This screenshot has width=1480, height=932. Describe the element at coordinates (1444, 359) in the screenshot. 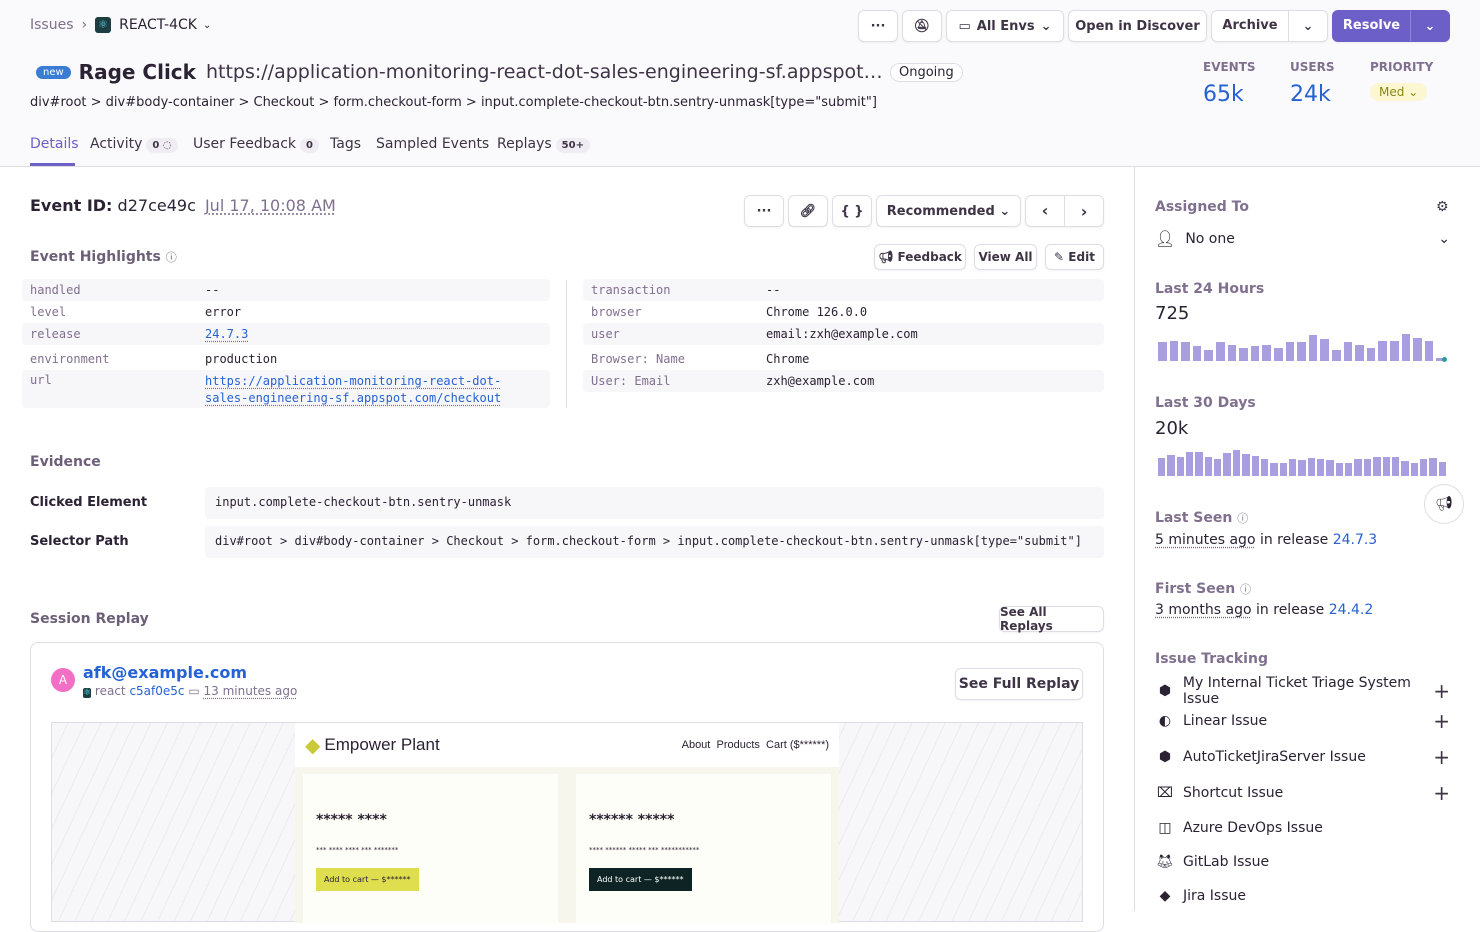

I see `release-marker` at that location.